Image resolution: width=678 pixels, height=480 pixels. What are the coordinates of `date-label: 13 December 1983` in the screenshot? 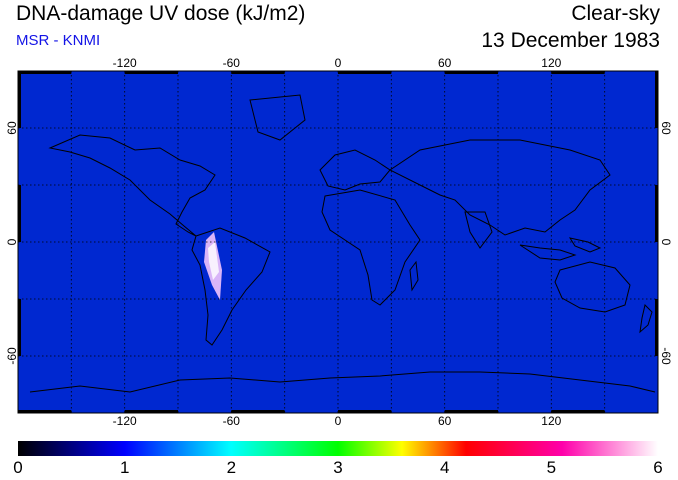 It's located at (570, 40).